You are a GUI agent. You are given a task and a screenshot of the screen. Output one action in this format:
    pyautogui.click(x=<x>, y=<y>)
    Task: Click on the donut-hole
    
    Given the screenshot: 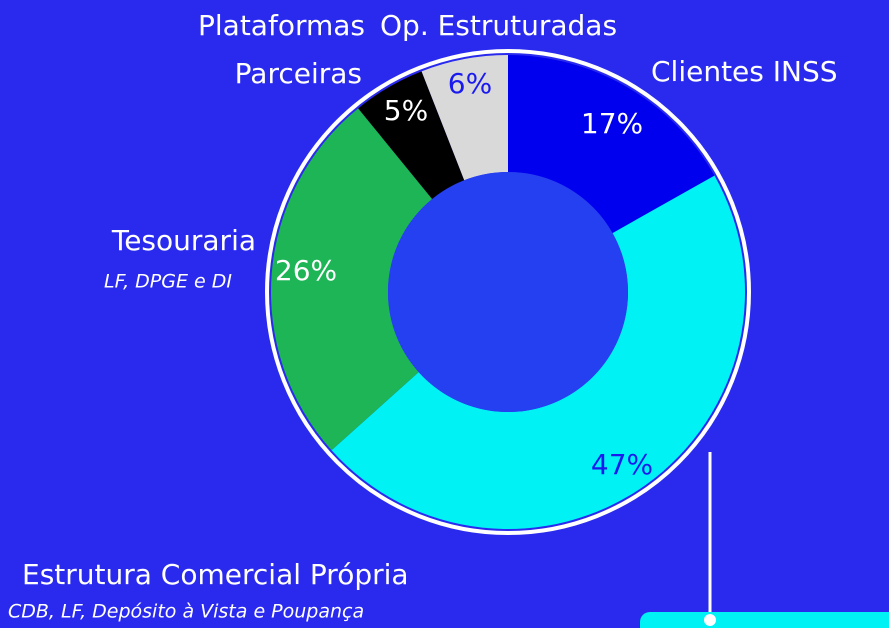 What is the action you would take?
    pyautogui.click(x=508, y=292)
    